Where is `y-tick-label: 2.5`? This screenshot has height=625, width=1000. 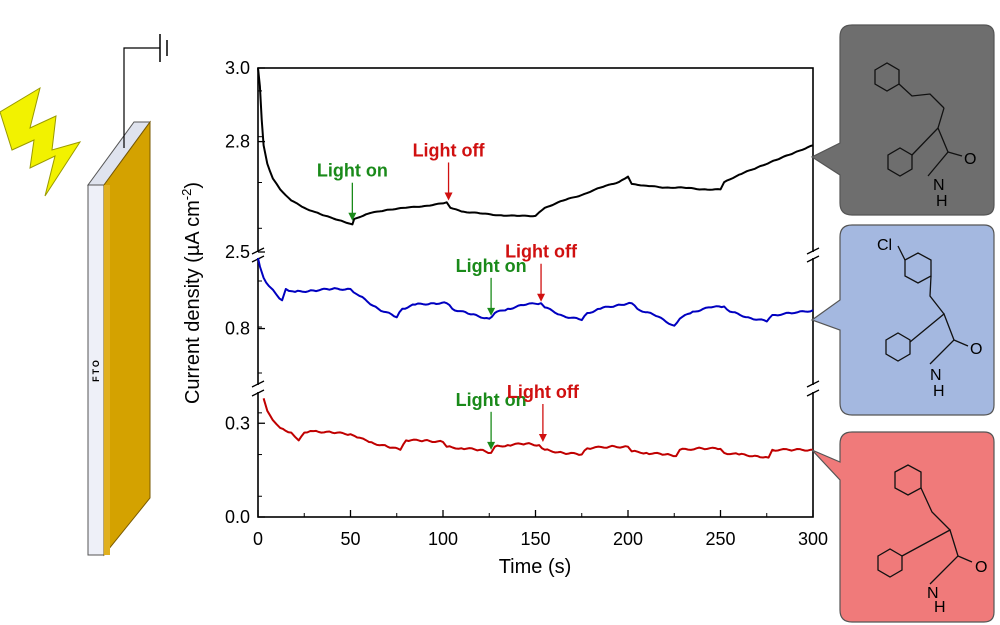 y-tick-label: 2.5 is located at coordinates (237, 252).